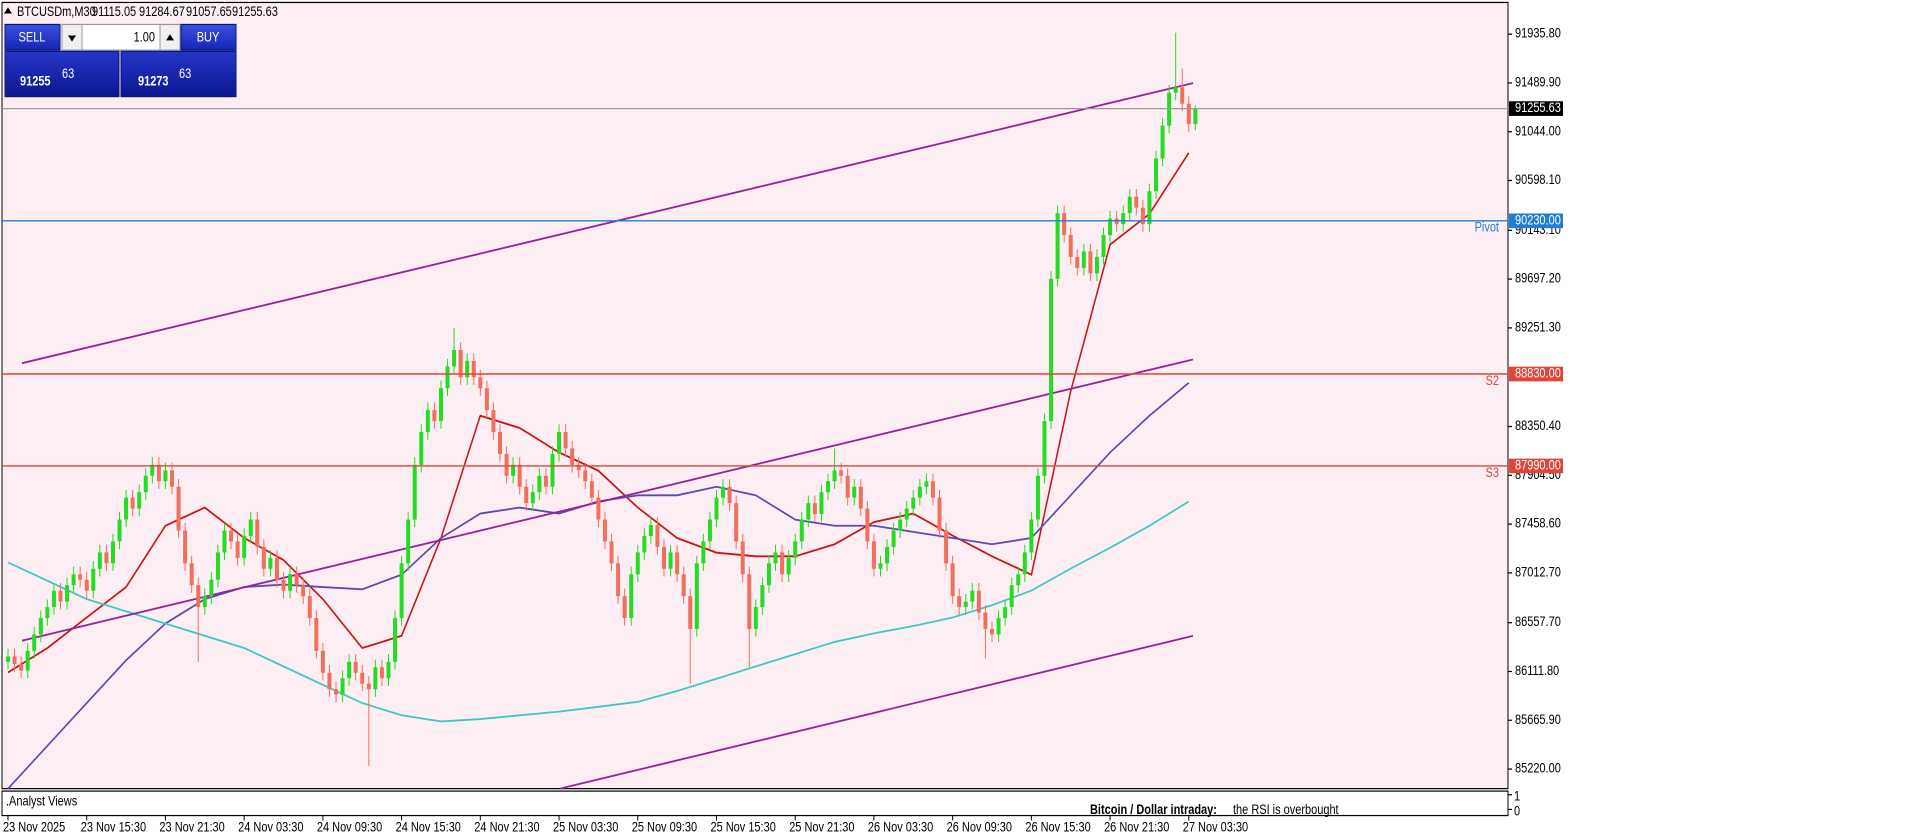  I want to click on indicator-tick-label: 0, so click(1517, 810).